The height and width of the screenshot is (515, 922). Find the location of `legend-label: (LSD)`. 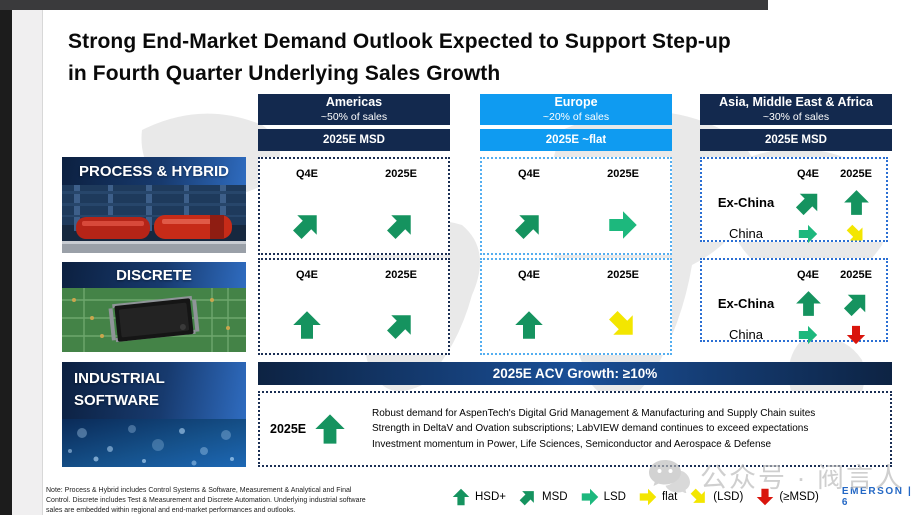

legend-label: (LSD) is located at coordinates (728, 497).